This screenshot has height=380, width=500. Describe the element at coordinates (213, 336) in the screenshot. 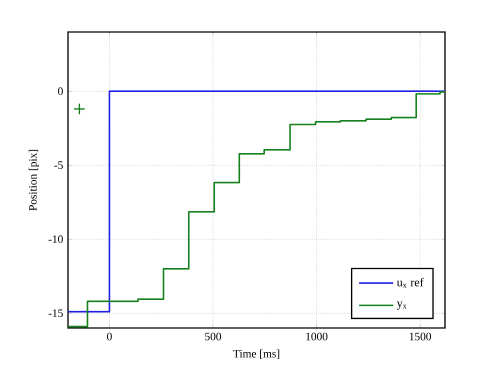

I see `x-tick-label: 500` at that location.